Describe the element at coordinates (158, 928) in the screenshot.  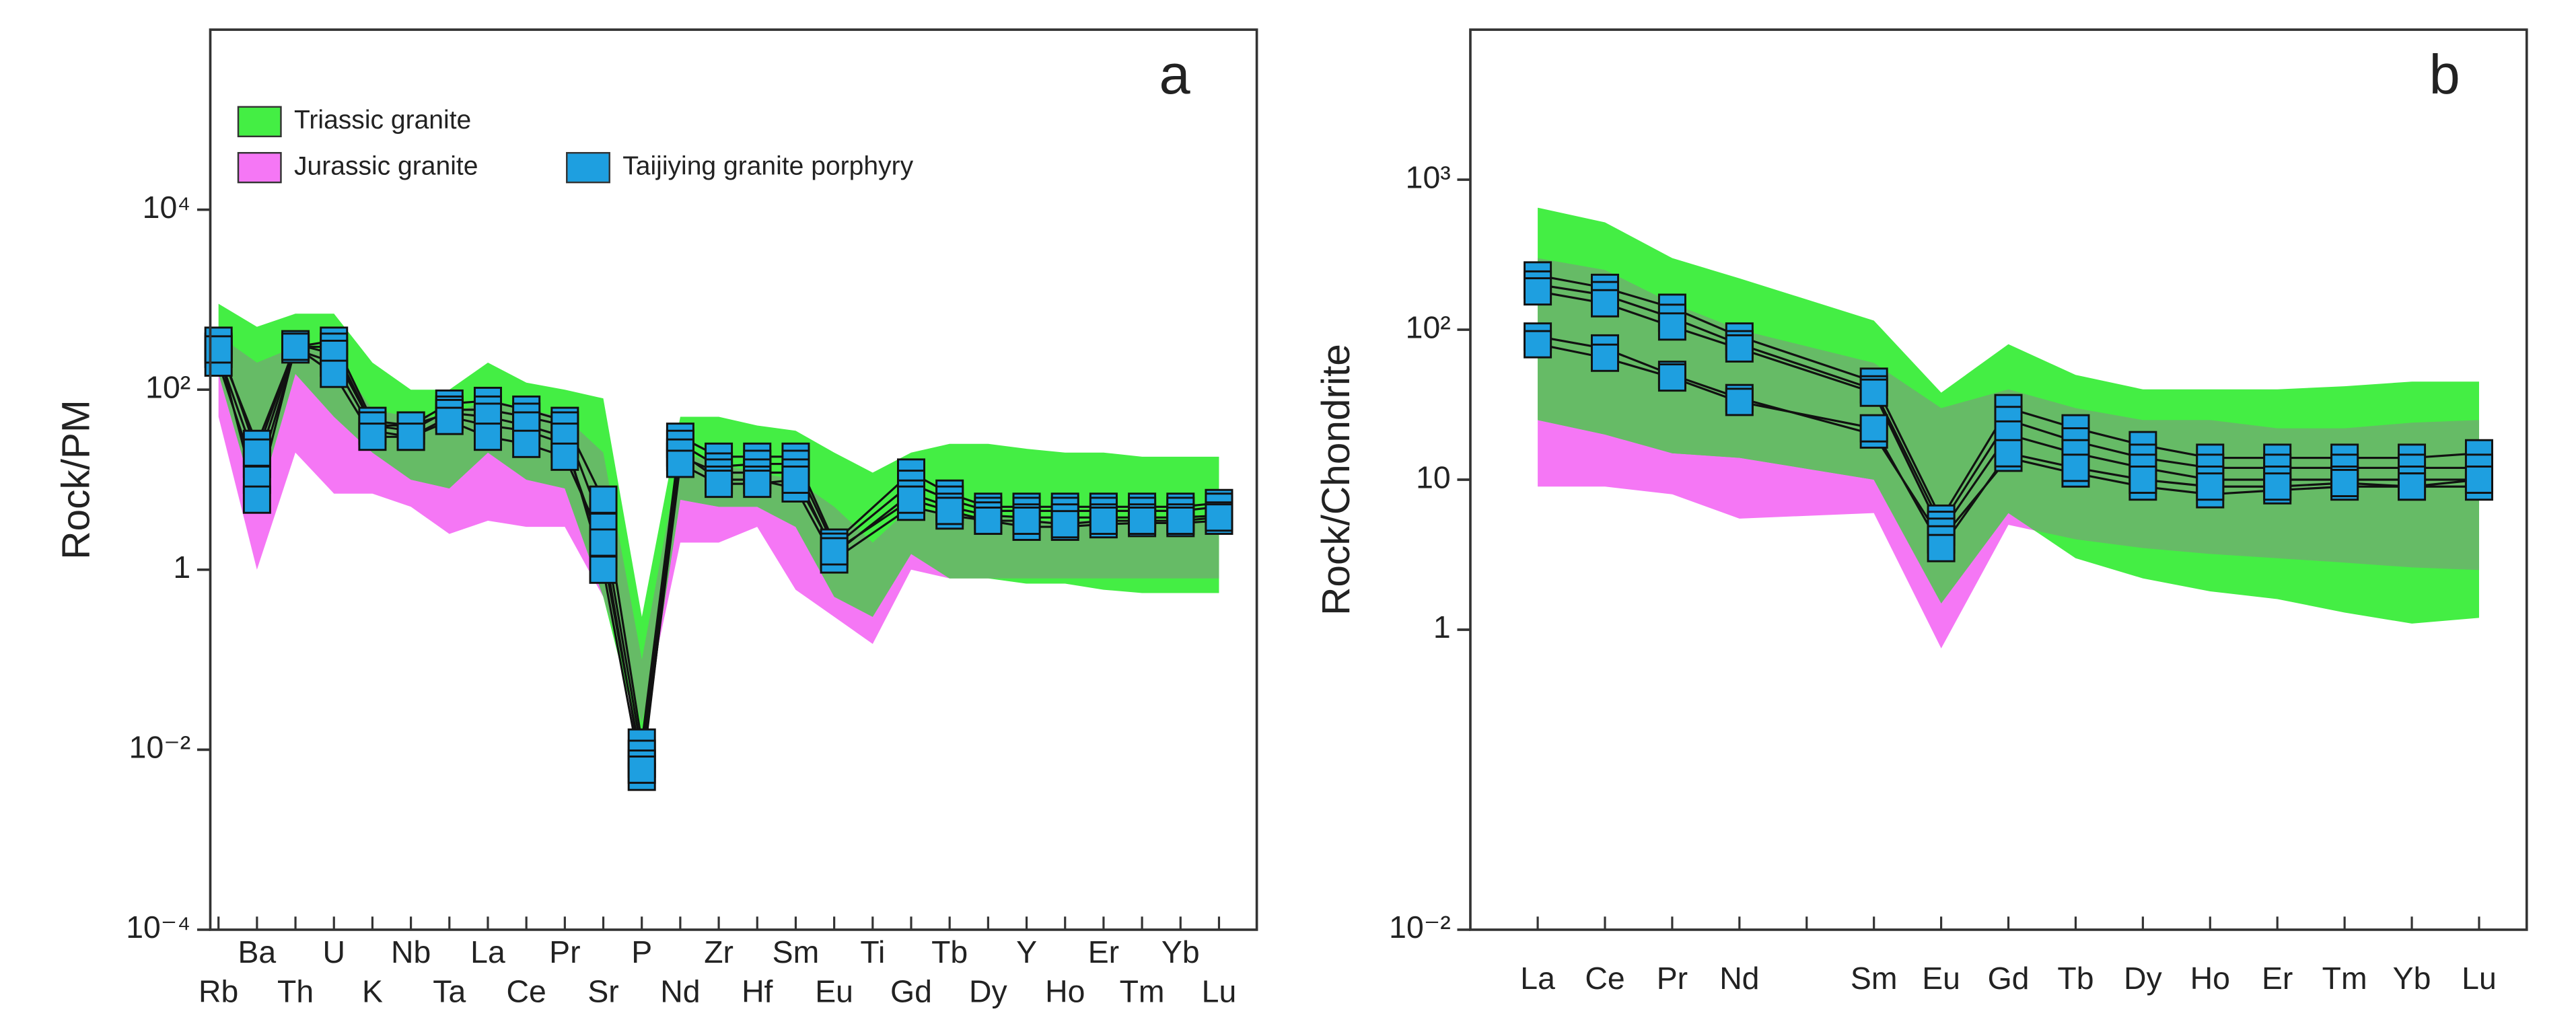
I see `y-tick-label: 10⁻⁴` at that location.